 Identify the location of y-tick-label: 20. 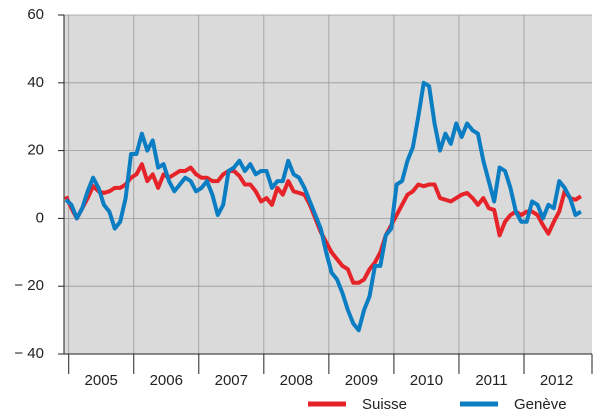
(35, 150).